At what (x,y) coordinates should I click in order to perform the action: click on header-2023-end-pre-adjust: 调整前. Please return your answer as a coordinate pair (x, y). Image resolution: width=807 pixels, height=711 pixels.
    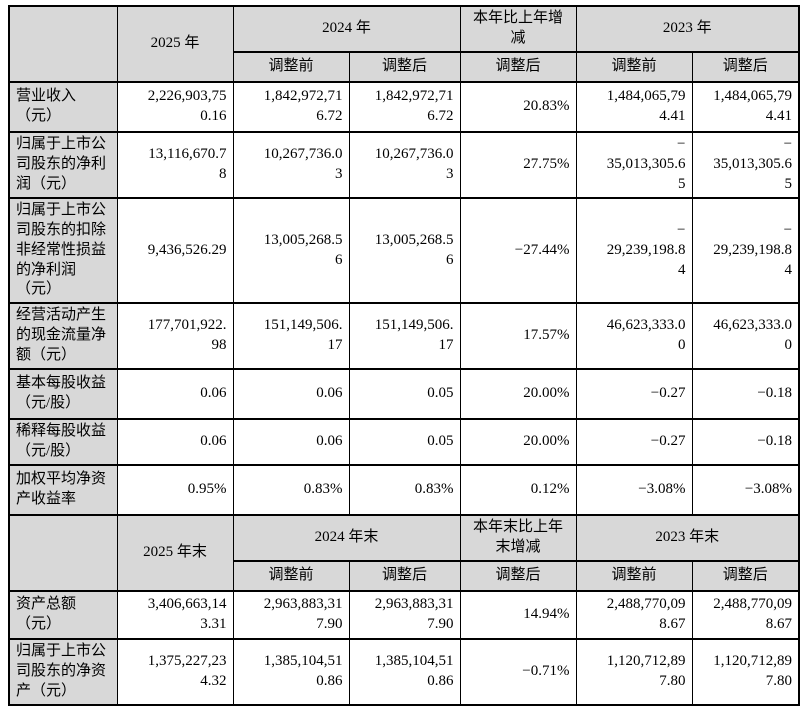
    Looking at the image, I should click on (634, 576).